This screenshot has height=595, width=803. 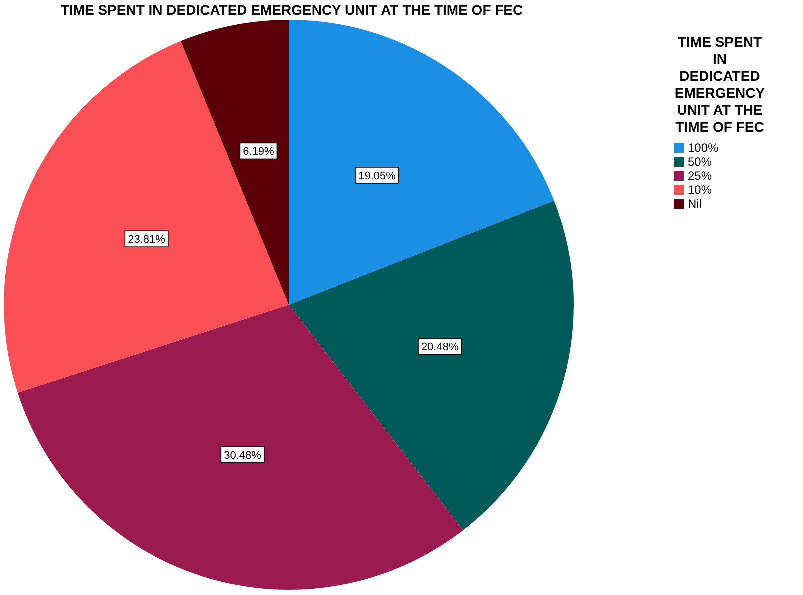 I want to click on legend-title: TIME SPENT IN DEDICATED EMERGENCY UNIT AT THE TIME OF FEC, so click(x=720, y=84).